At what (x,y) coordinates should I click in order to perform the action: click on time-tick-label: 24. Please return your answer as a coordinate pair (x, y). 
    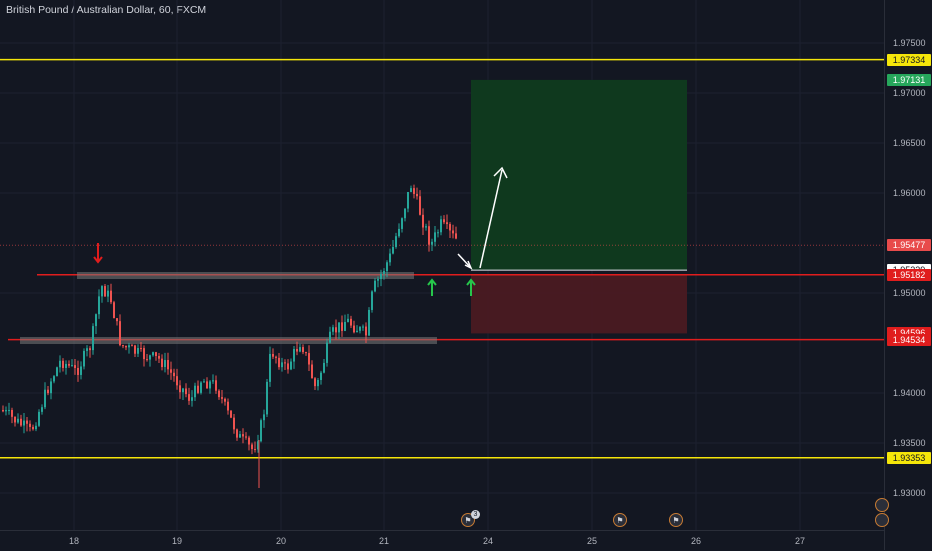
    Looking at the image, I should click on (488, 541).